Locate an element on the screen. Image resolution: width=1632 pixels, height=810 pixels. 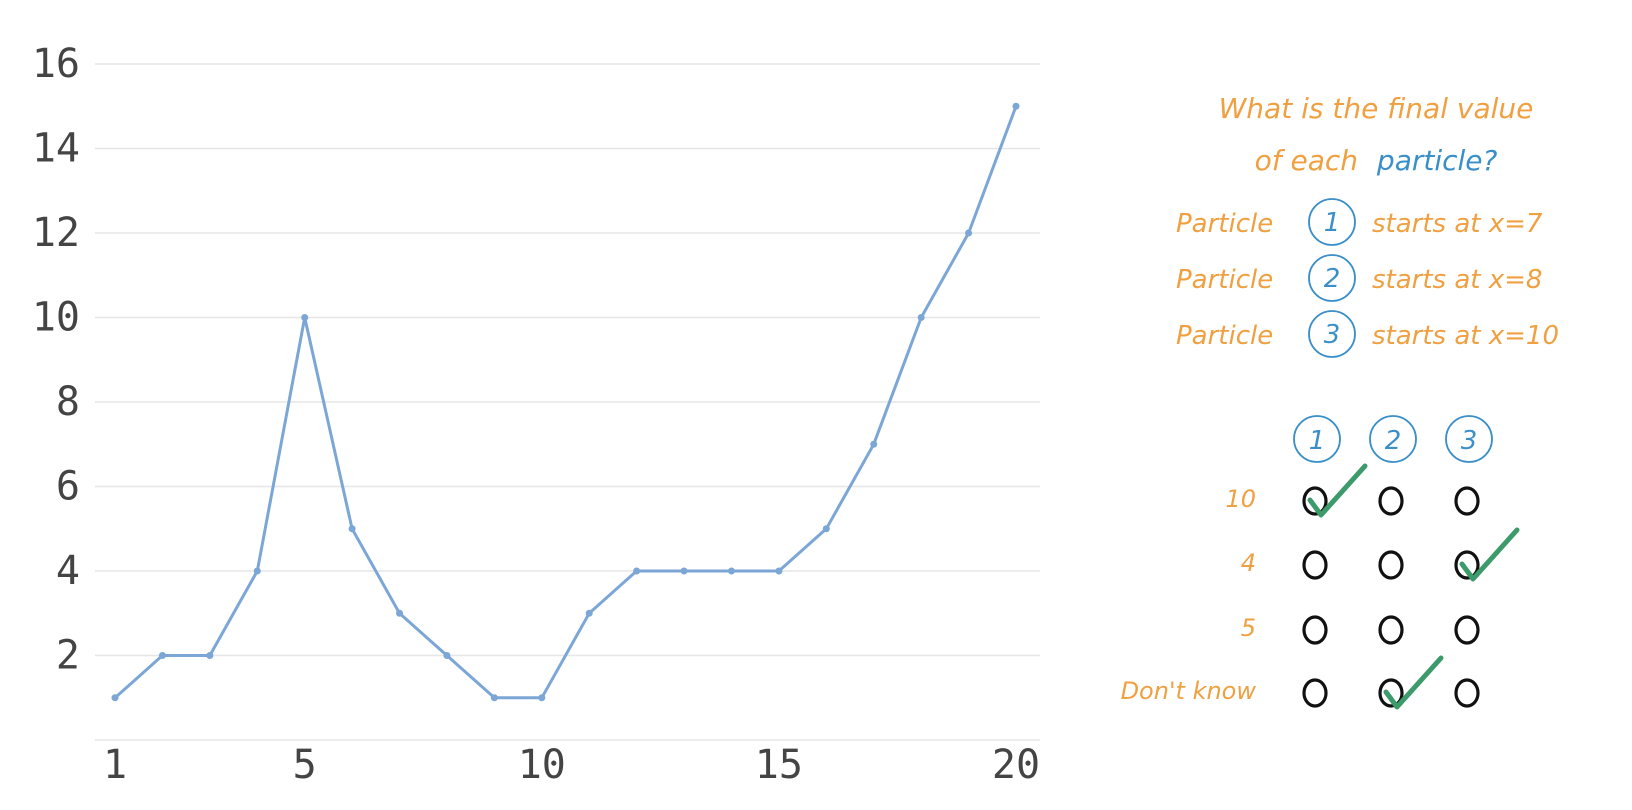
question-line-2-particle: particle? is located at coordinates (1437, 160).